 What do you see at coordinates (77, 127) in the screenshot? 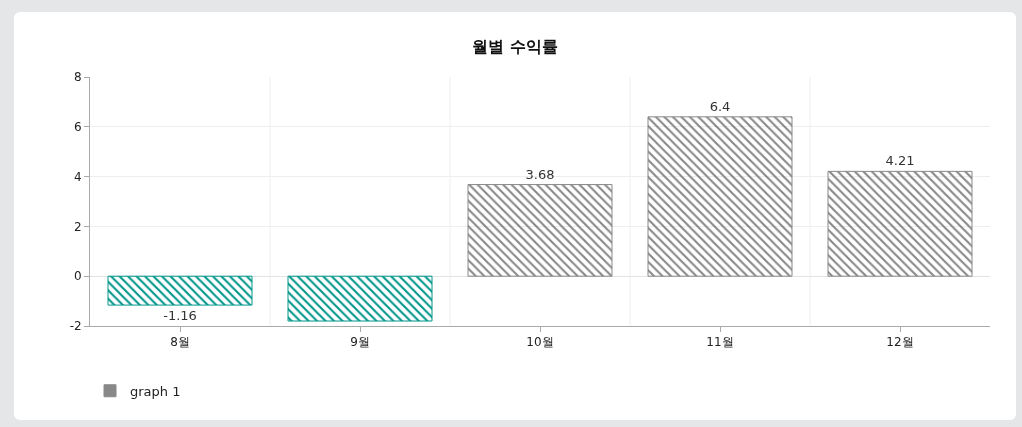
I see `y-tick-label: 6` at bounding box center [77, 127].